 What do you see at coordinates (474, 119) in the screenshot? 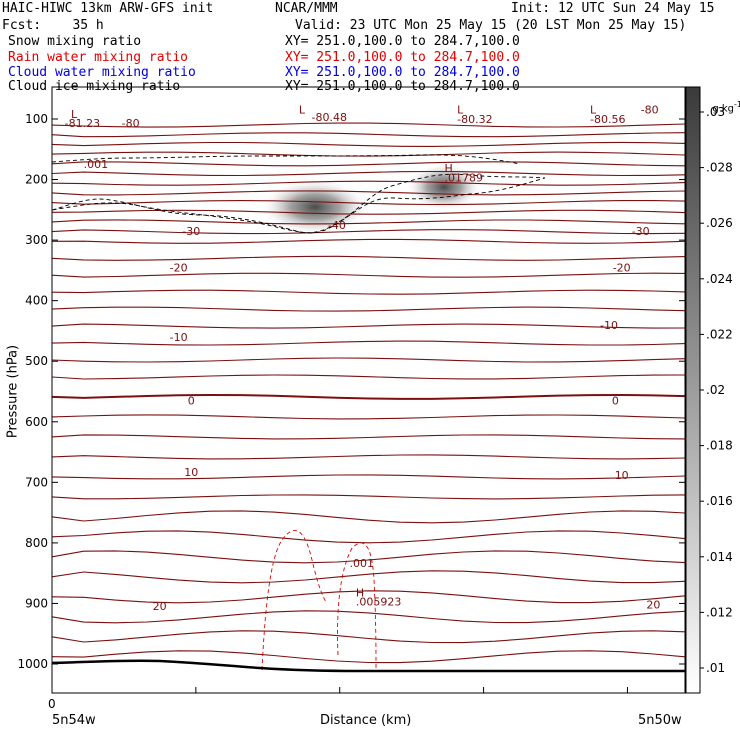
I see `map-annotation: -80.32` at bounding box center [474, 119].